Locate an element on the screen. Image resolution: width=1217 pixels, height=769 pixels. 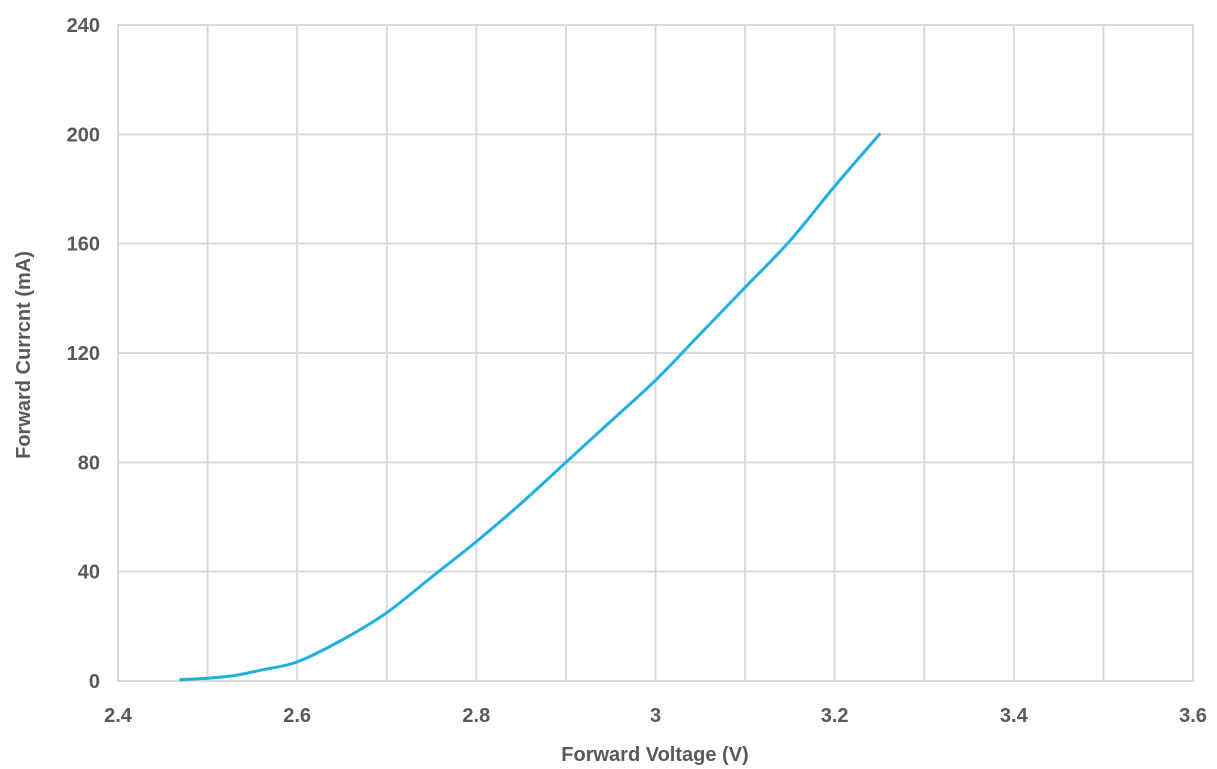
y-tick-label: 40 is located at coordinates (89, 573).